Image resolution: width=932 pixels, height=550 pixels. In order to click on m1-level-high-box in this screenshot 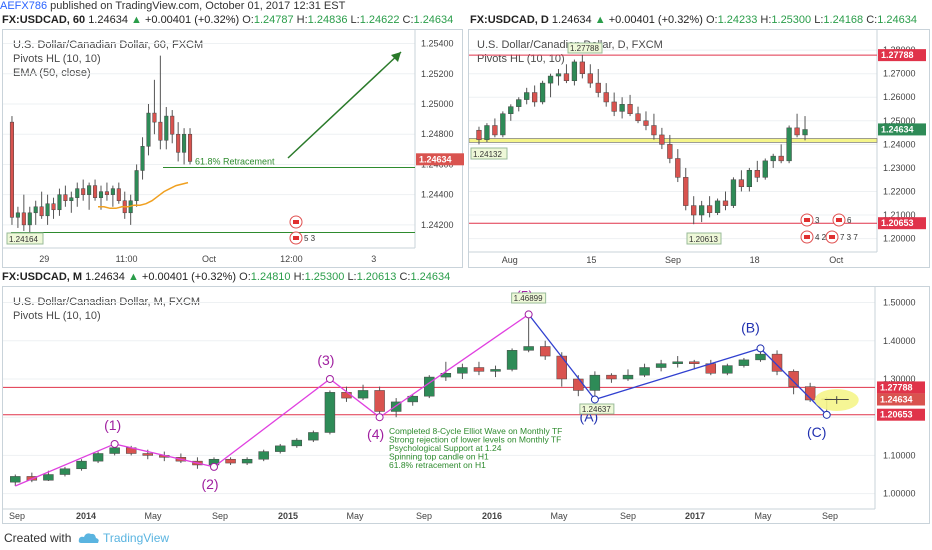, I will do `click(901, 387)`.